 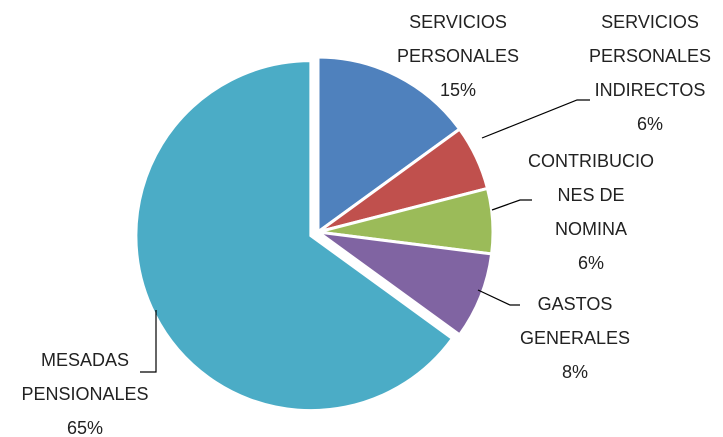 I want to click on value-label: 65%, so click(x=85, y=427).